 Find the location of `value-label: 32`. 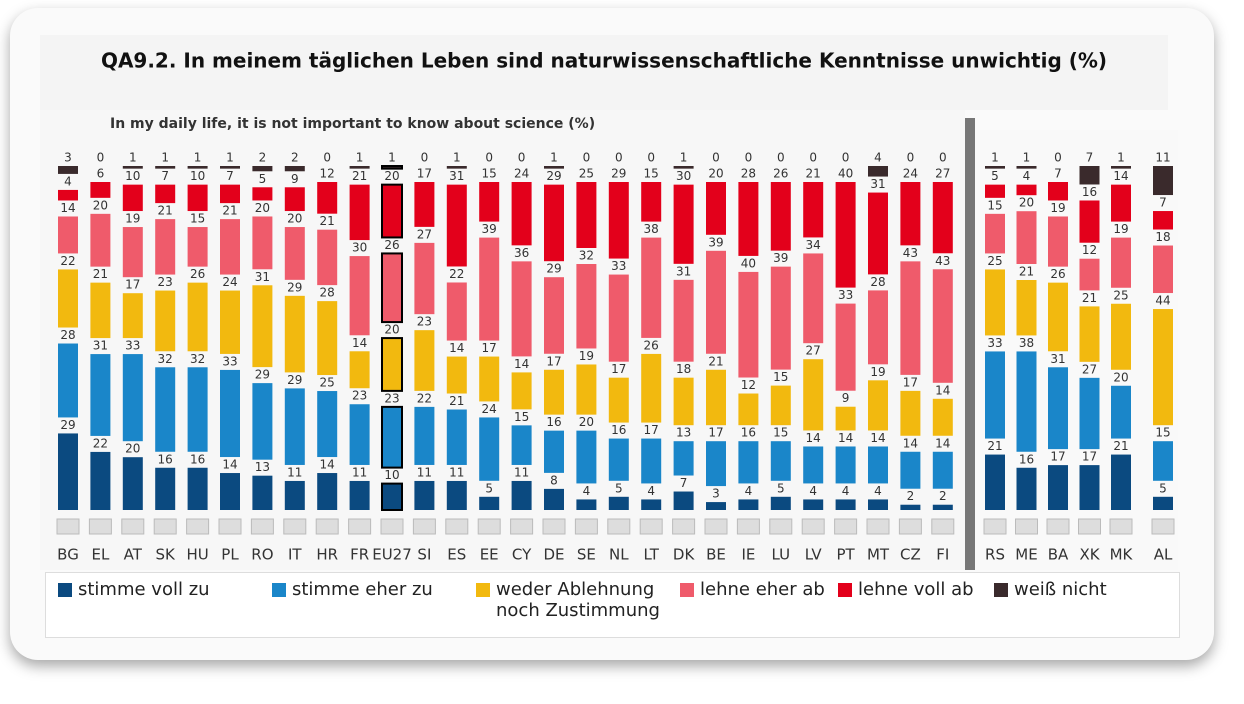

value-label: 32 is located at coordinates (165, 359).